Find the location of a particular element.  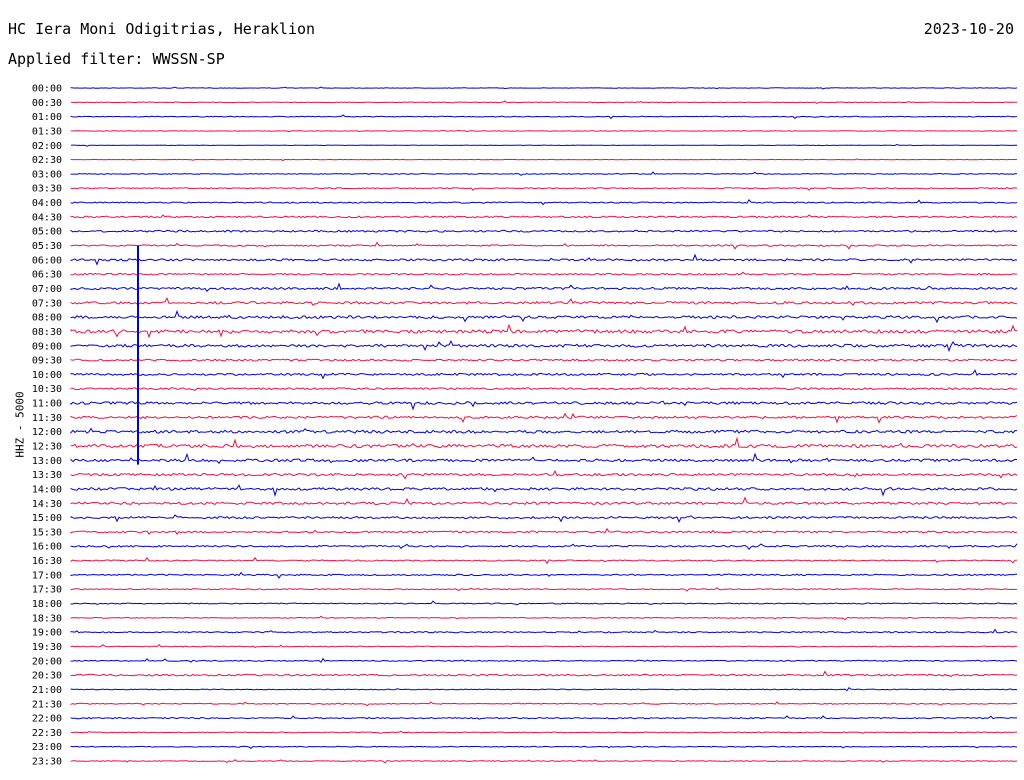

row-time-label: 03:30 is located at coordinates (47, 189).